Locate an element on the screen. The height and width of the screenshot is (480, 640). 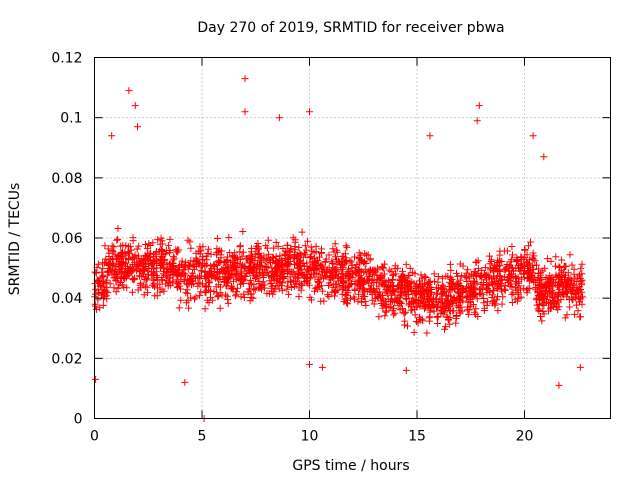
x-tick-label: 15 is located at coordinates (417, 437).